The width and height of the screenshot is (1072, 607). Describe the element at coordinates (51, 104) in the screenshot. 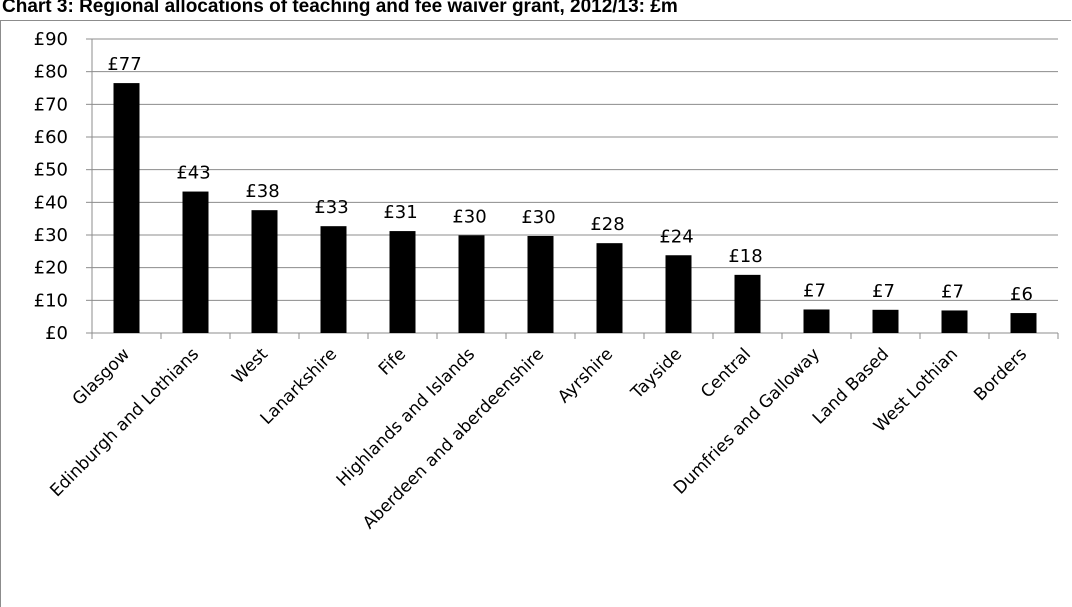

I see `y-tick-label: £70` at that location.